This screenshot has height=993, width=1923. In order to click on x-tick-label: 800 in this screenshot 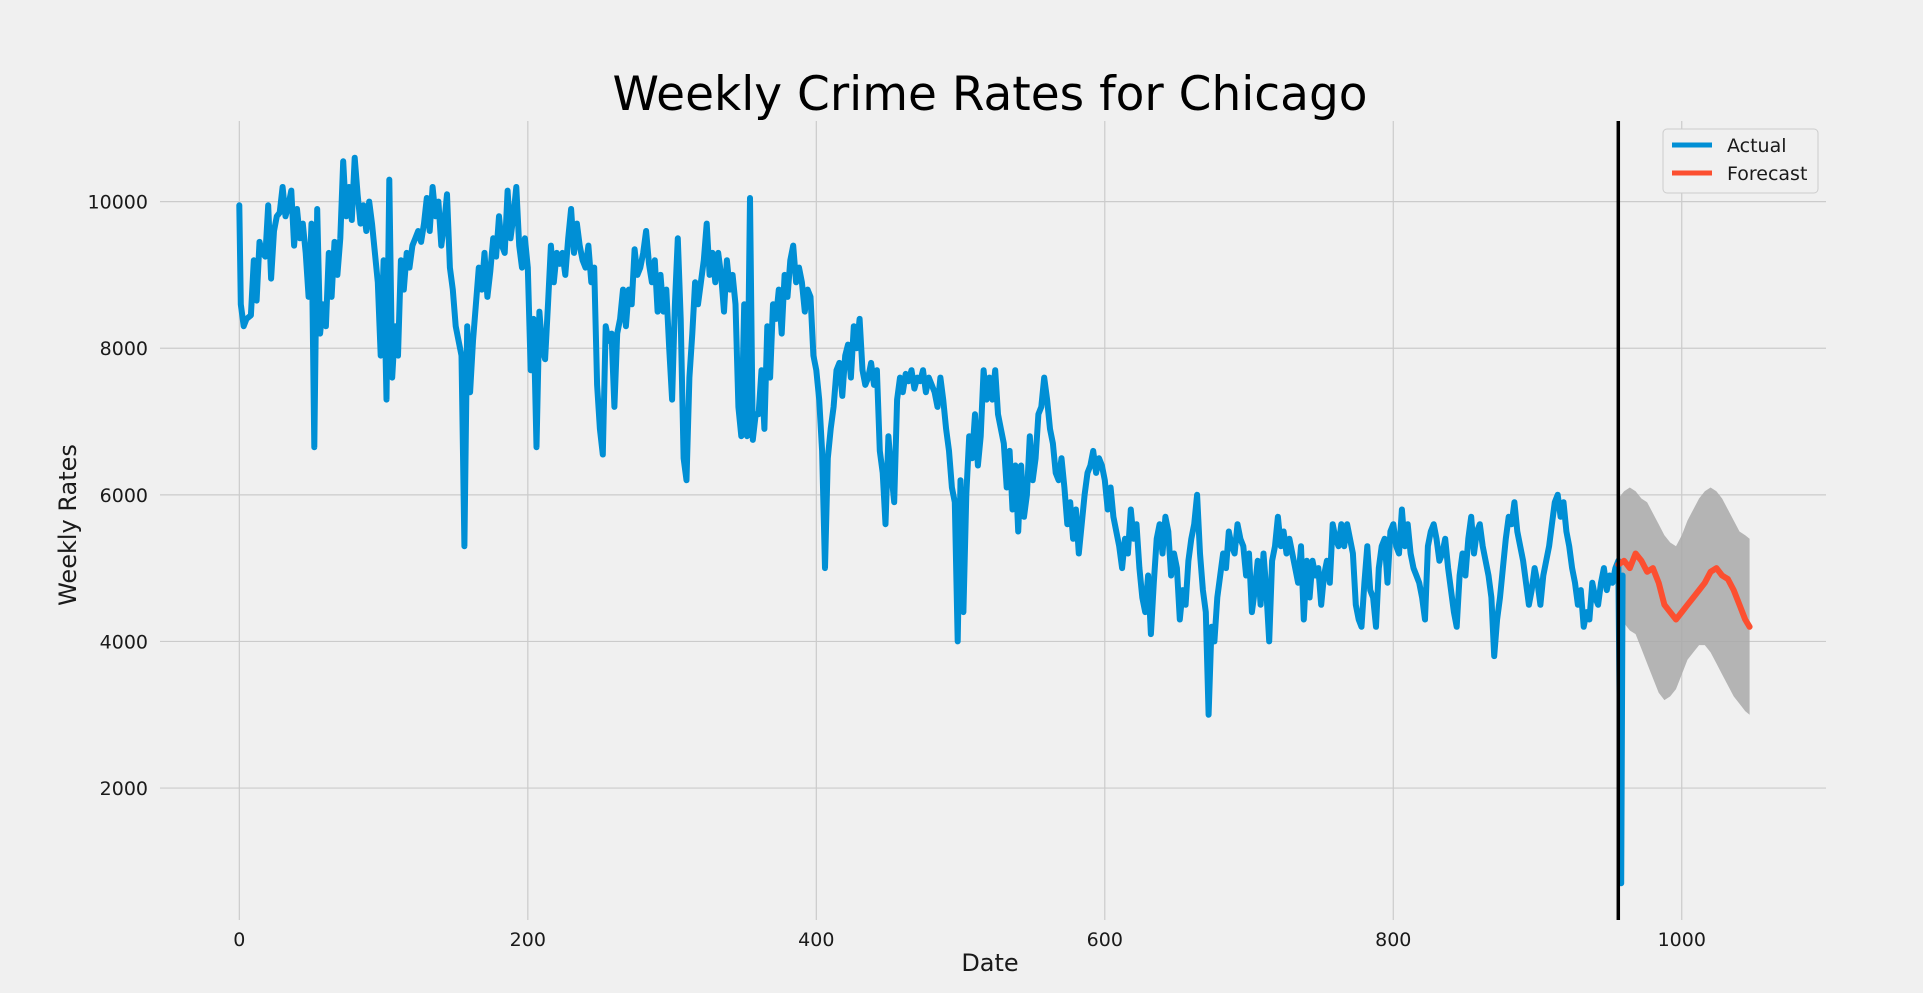, I will do `click(1393, 940)`.